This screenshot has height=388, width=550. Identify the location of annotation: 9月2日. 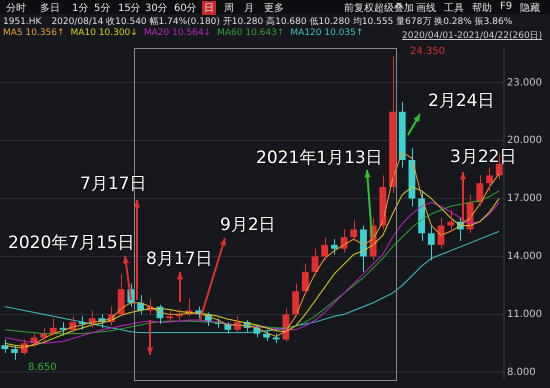
(248, 225).